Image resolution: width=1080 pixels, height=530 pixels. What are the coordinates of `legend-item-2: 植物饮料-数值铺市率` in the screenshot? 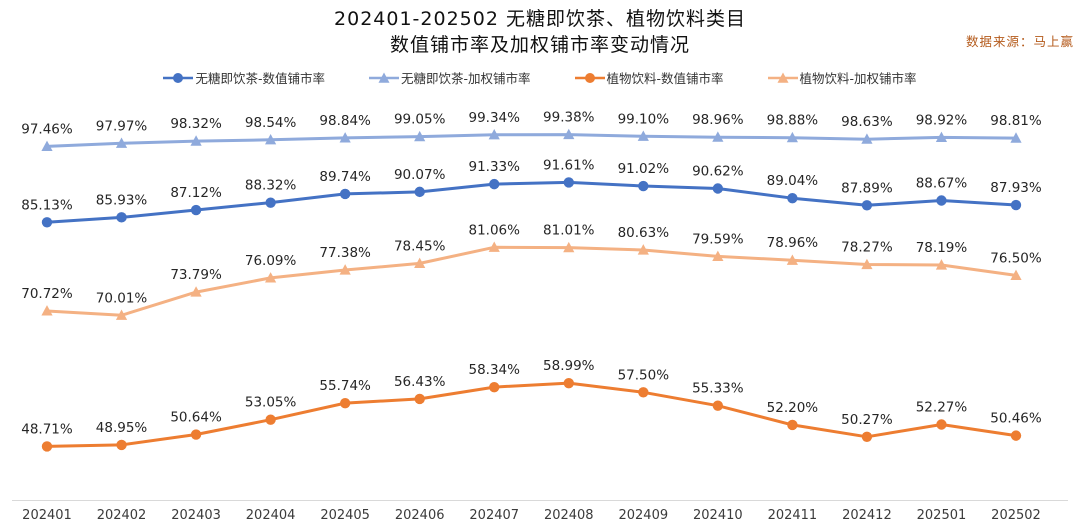 It's located at (649, 77).